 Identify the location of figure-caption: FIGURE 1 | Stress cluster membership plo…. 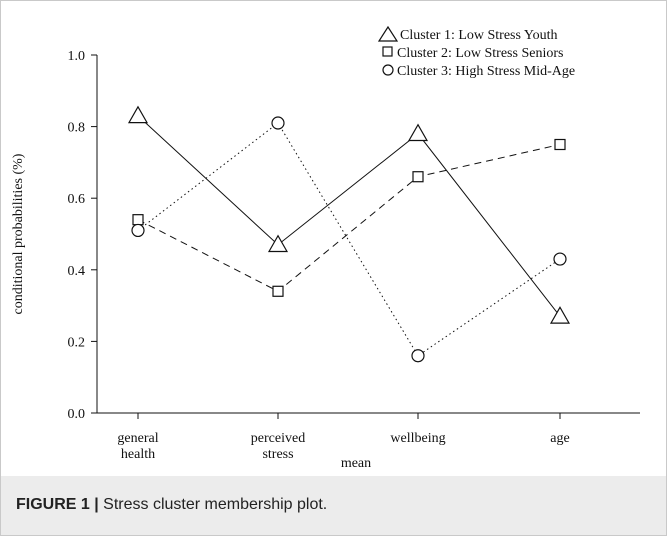
(171, 505).